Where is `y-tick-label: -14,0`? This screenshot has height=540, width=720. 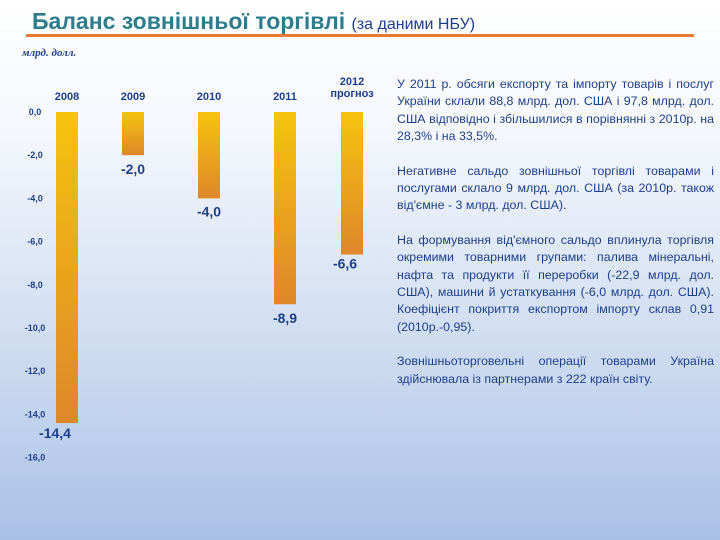
y-tick-label: -14,0 is located at coordinates (35, 414).